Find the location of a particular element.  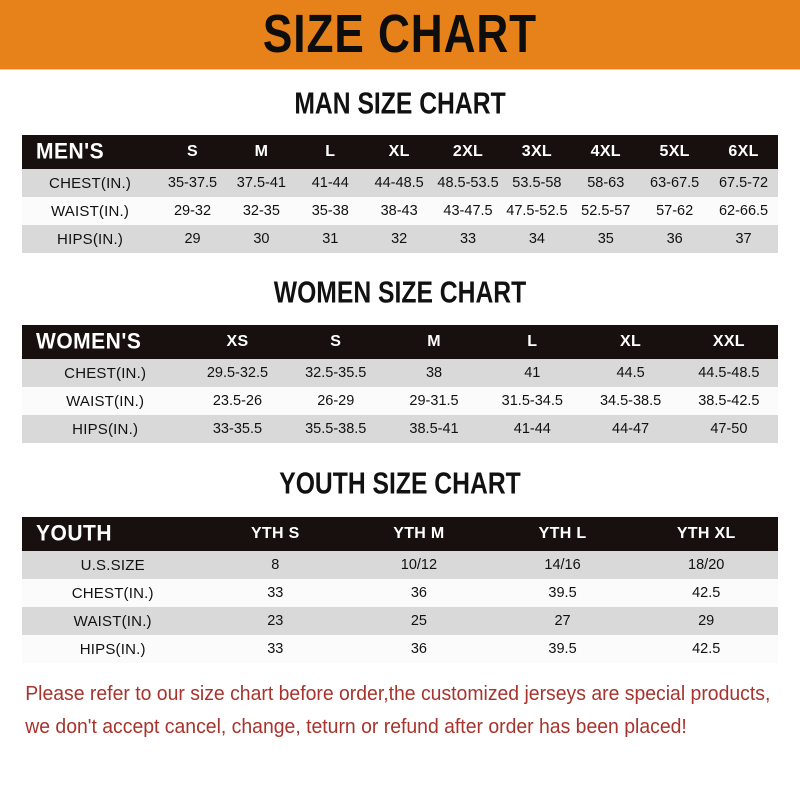

table-cell: 23 is located at coordinates (275, 621).